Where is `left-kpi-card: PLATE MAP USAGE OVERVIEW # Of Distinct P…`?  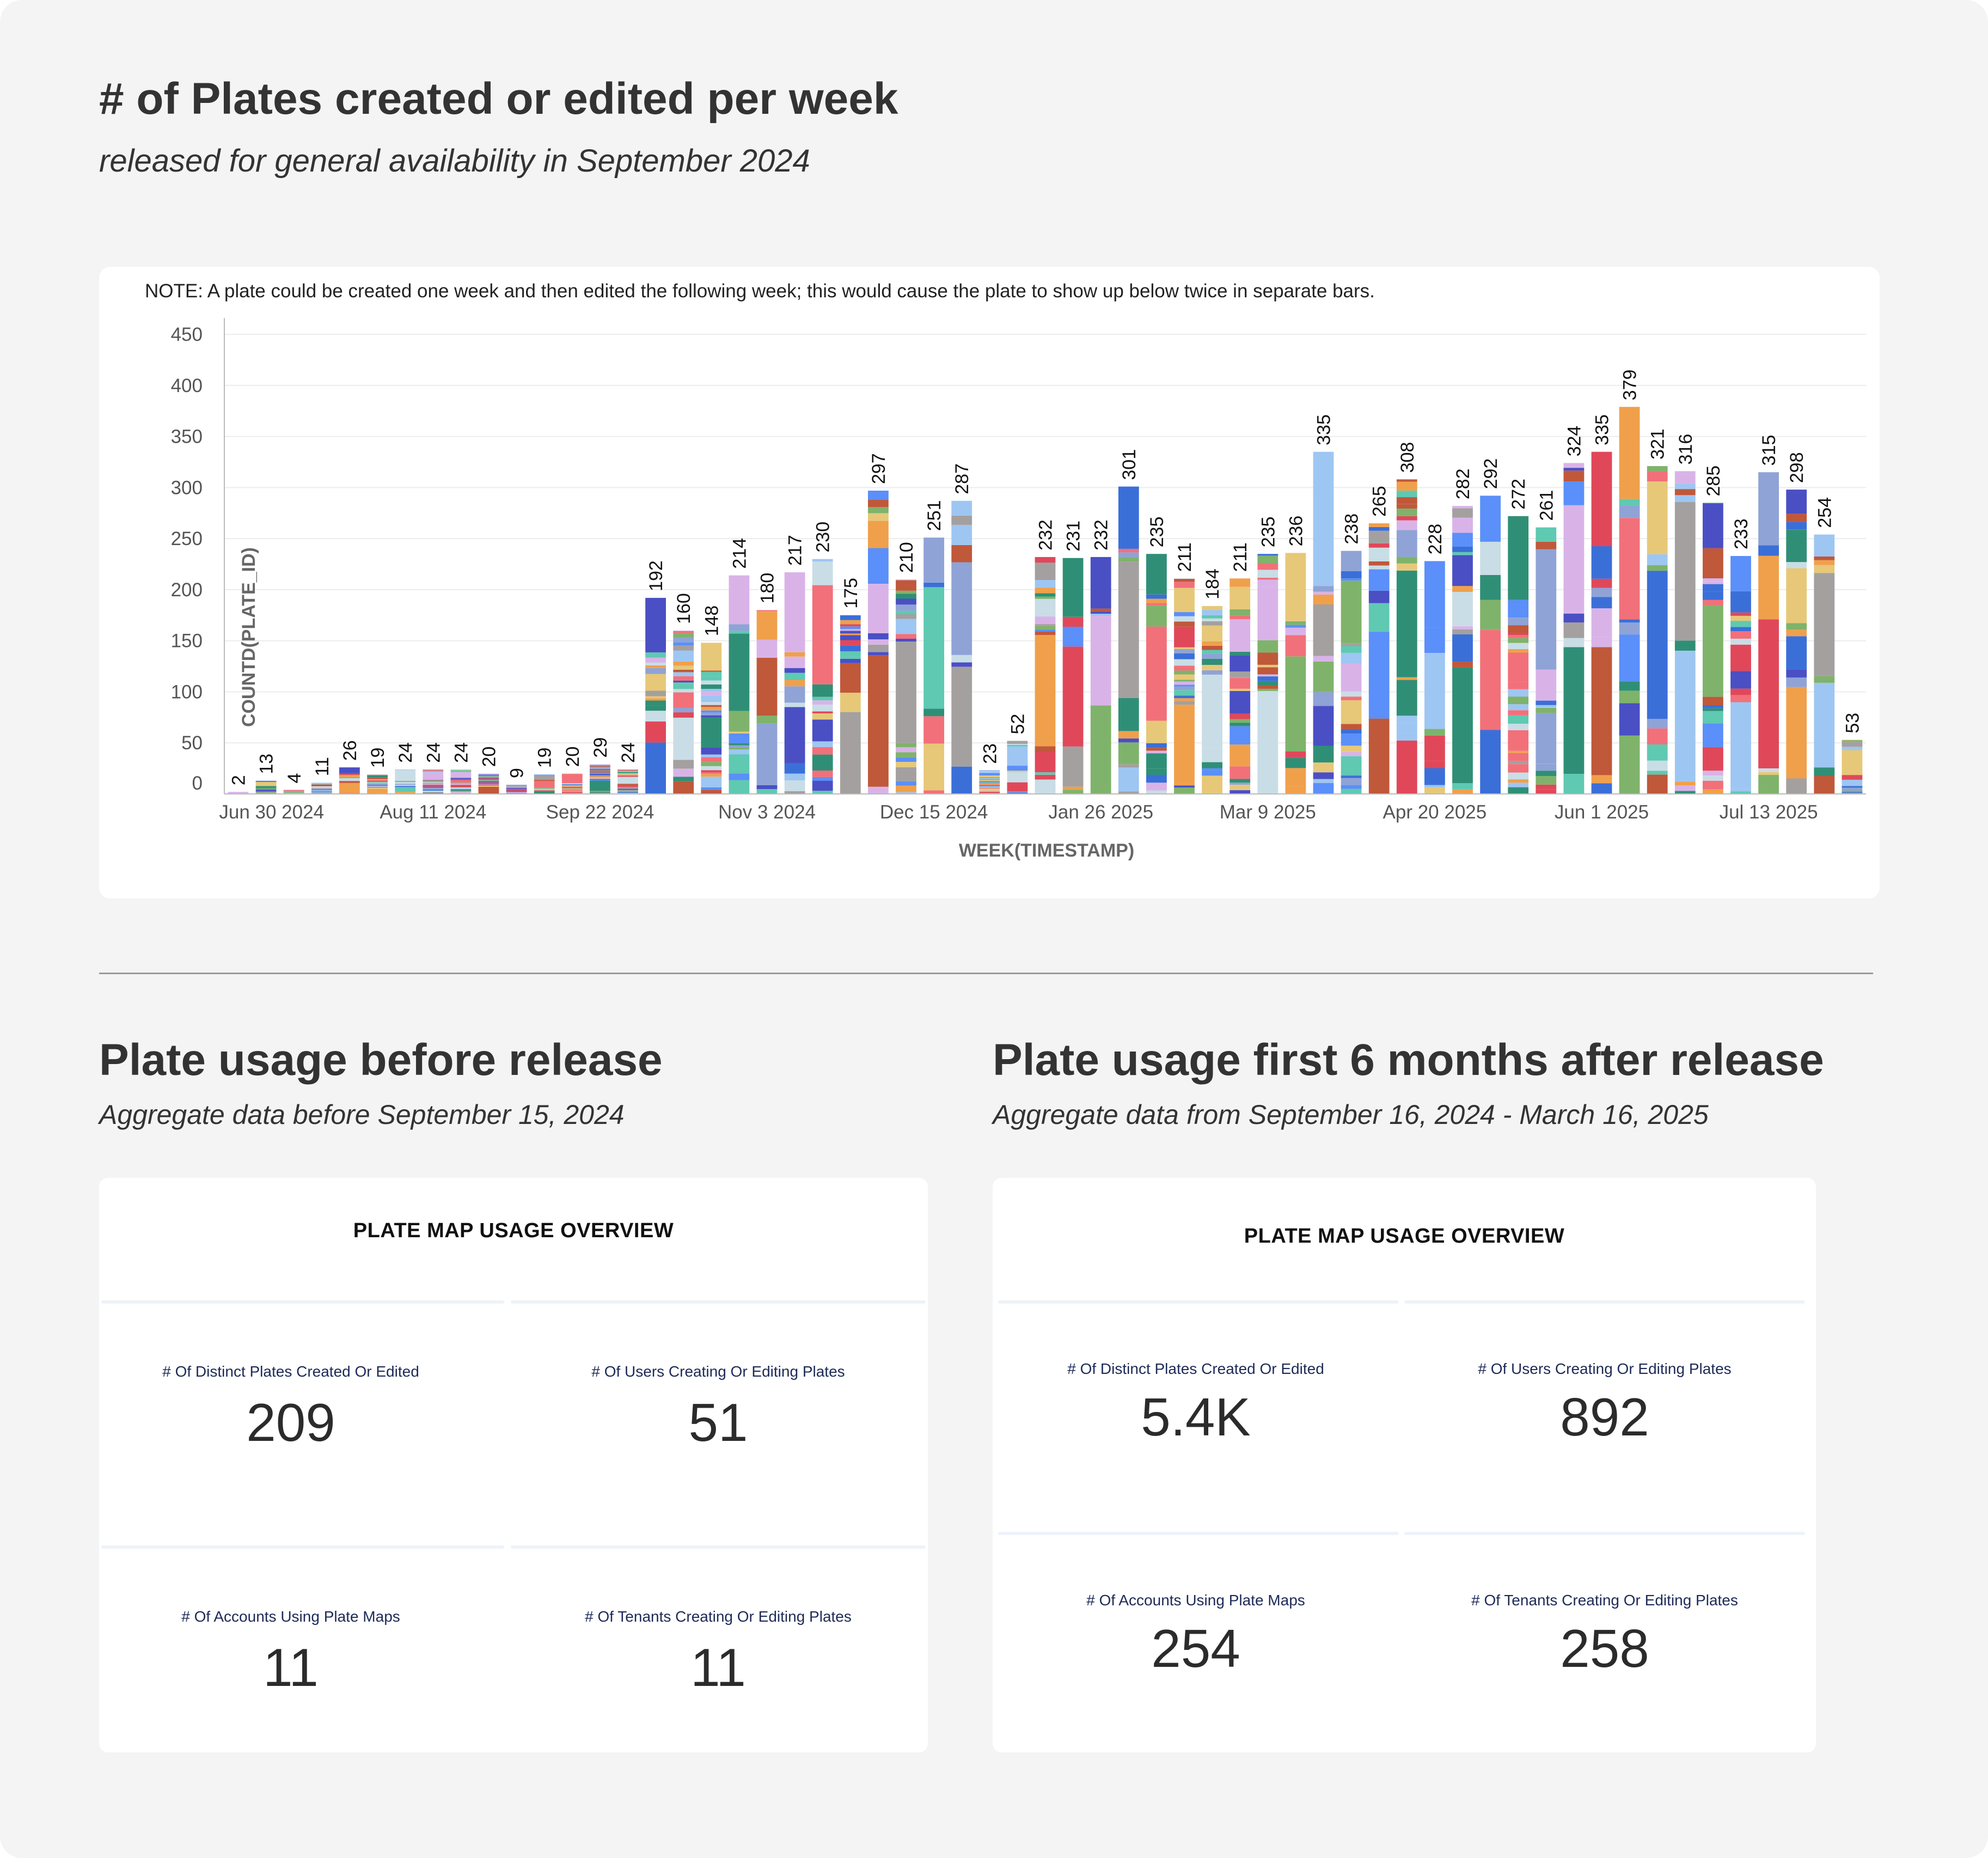
left-kpi-card: PLATE MAP USAGE OVERVIEW # Of Distinct P… is located at coordinates (514, 1465).